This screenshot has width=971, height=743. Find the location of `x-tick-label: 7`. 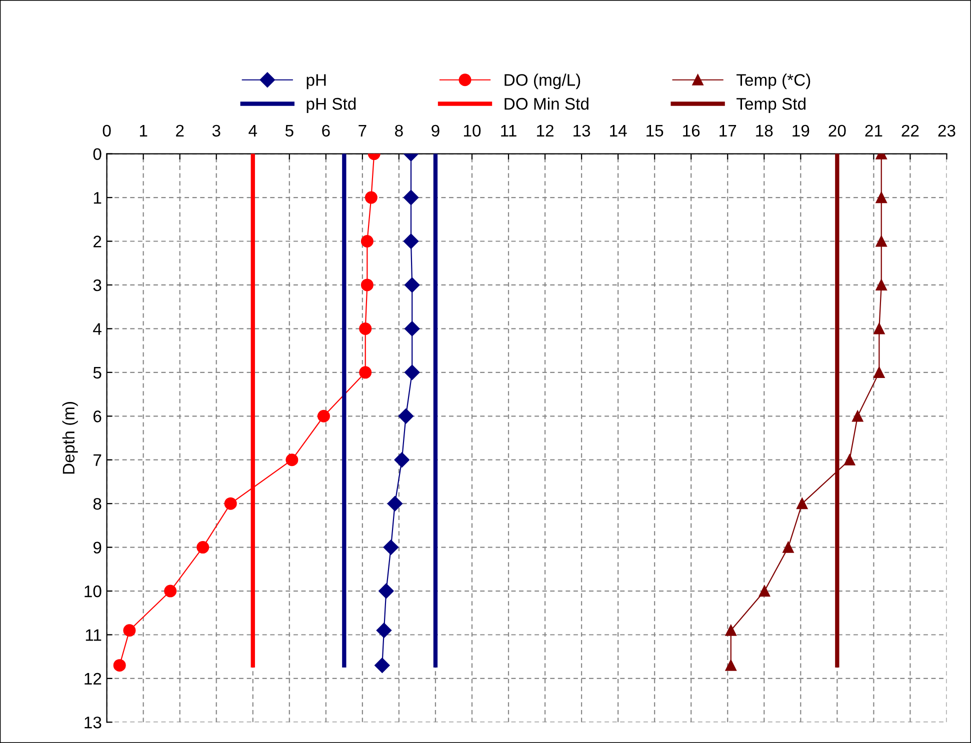

x-tick-label: 7 is located at coordinates (362, 130).